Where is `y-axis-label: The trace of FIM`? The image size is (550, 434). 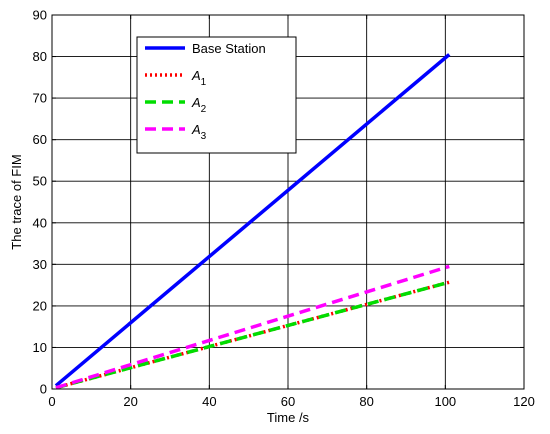
y-axis-label: The trace of FIM is located at coordinates (16, 201).